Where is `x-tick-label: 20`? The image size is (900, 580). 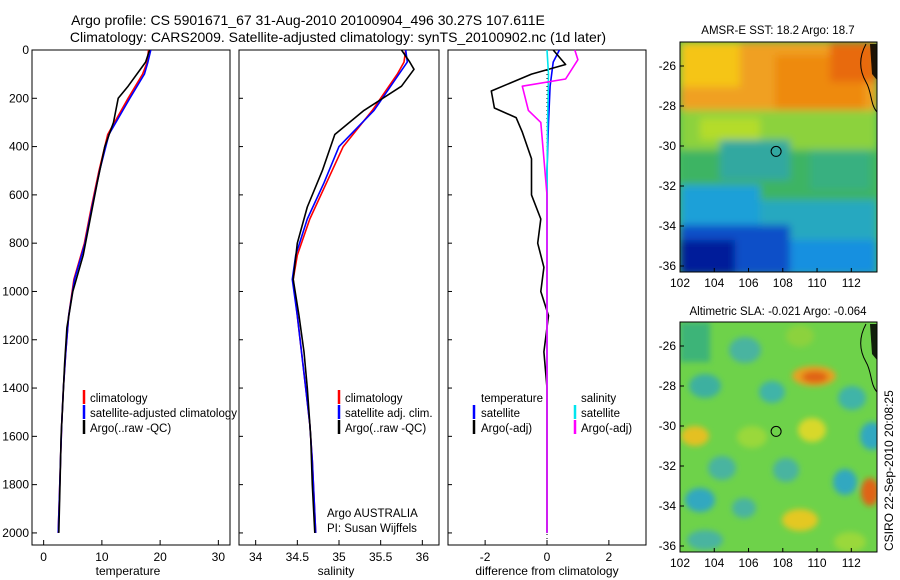
x-tick-label: 20 is located at coordinates (160, 557).